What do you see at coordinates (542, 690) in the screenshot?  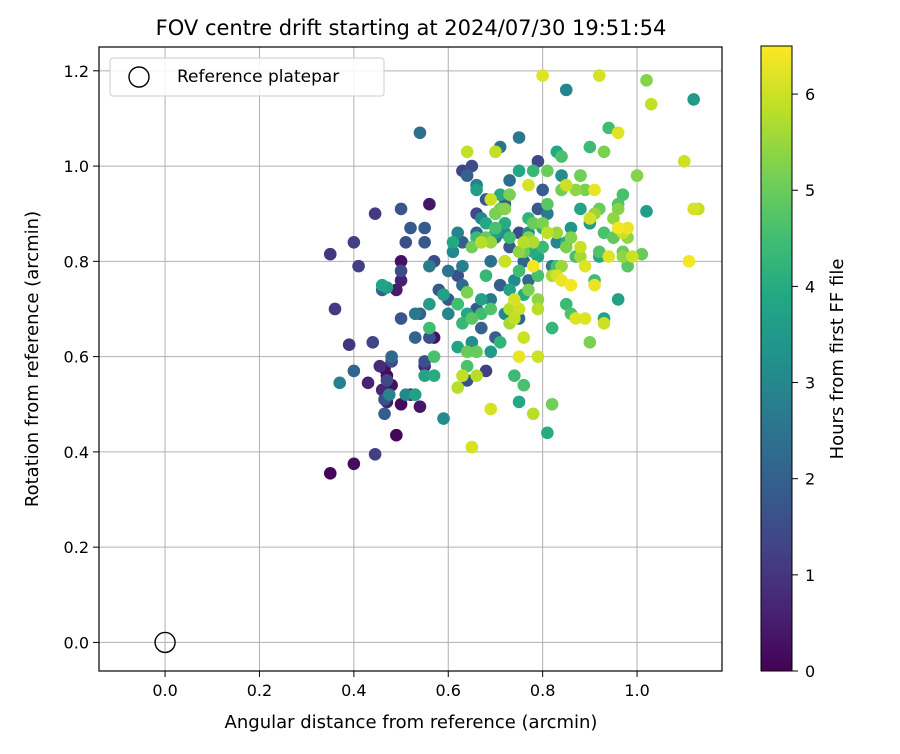 I see `x-tick-label: 0.8` at bounding box center [542, 690].